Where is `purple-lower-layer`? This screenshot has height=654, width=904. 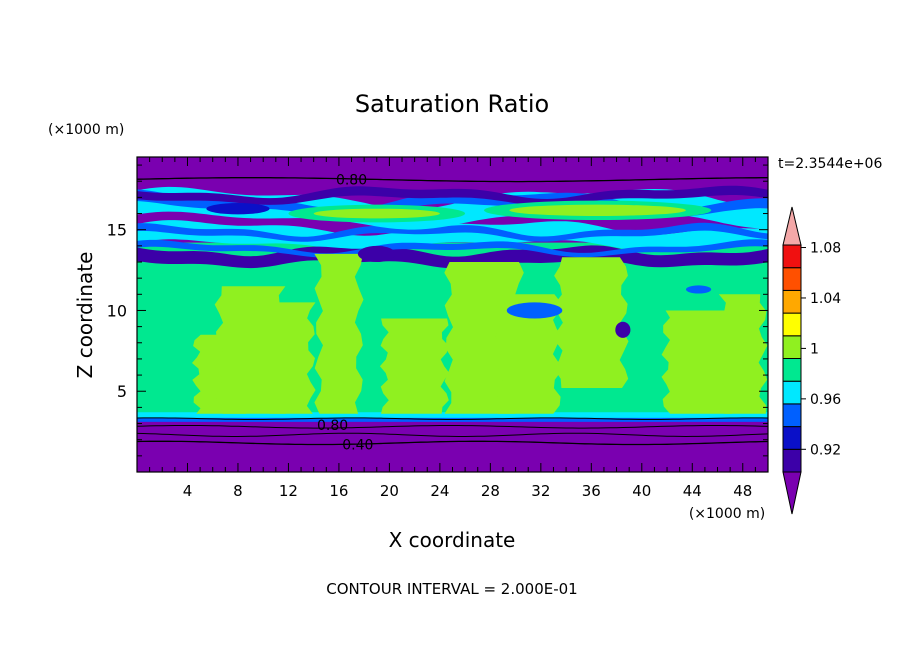
purple-lower-layer is located at coordinates (452, 446).